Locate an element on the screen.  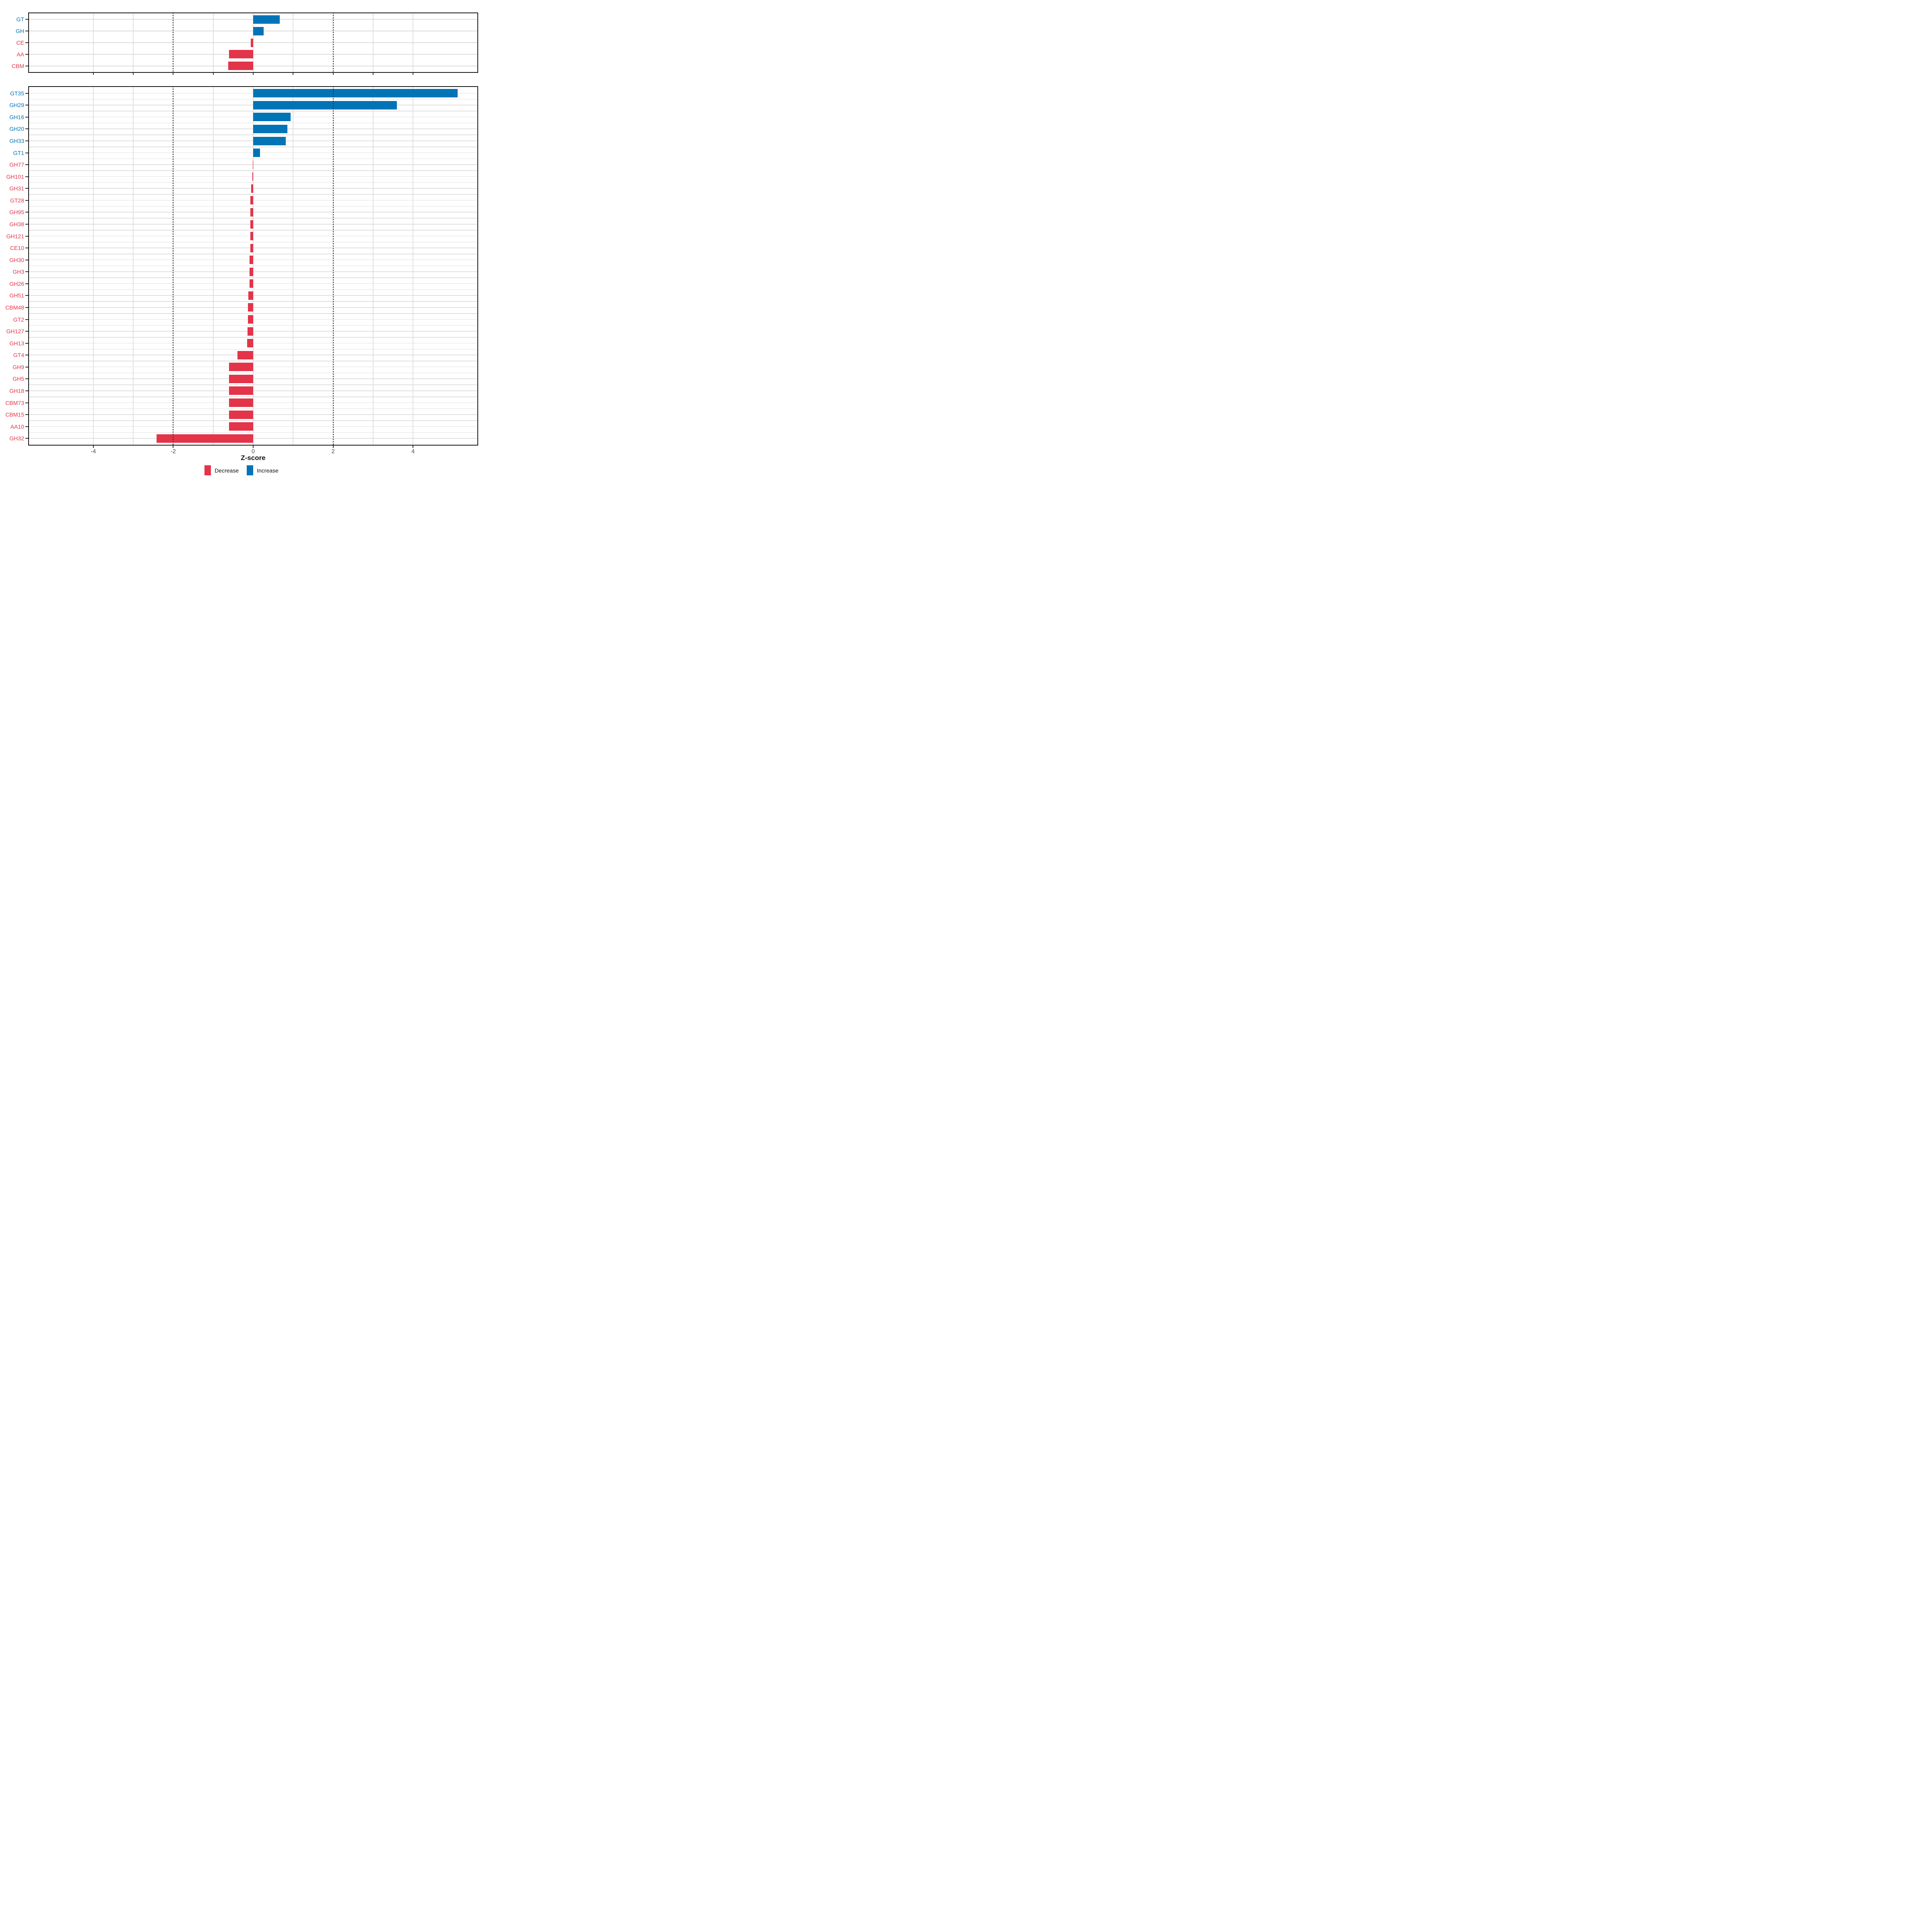
category-label-gh127: GH127 is located at coordinates (15, 331).